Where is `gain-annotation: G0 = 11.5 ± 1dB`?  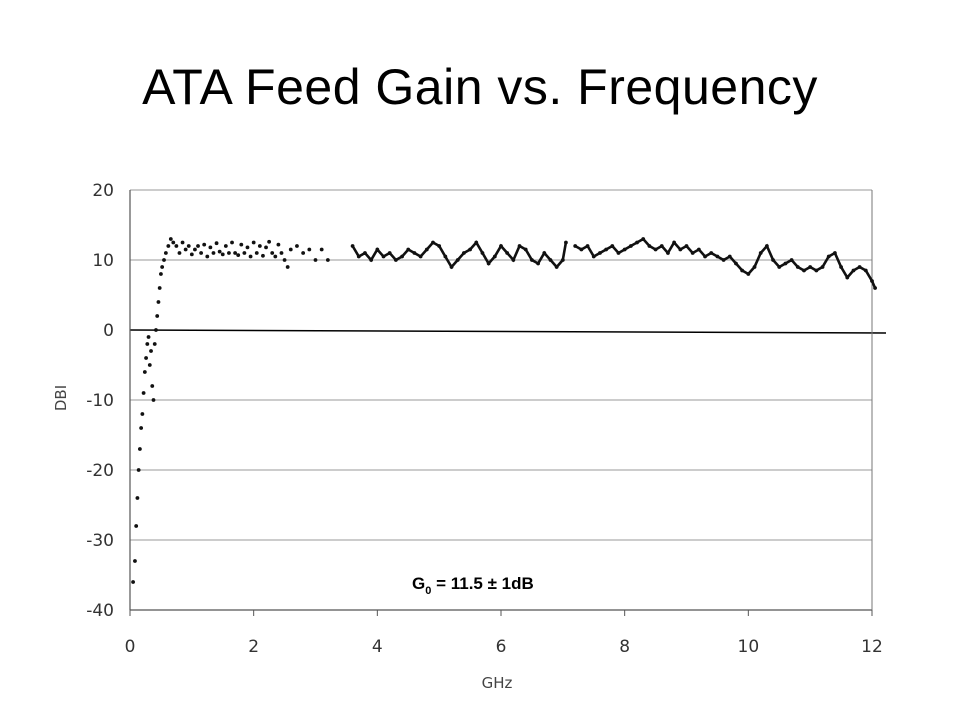 gain-annotation: G0 = 11.5 ± 1dB is located at coordinates (473, 585).